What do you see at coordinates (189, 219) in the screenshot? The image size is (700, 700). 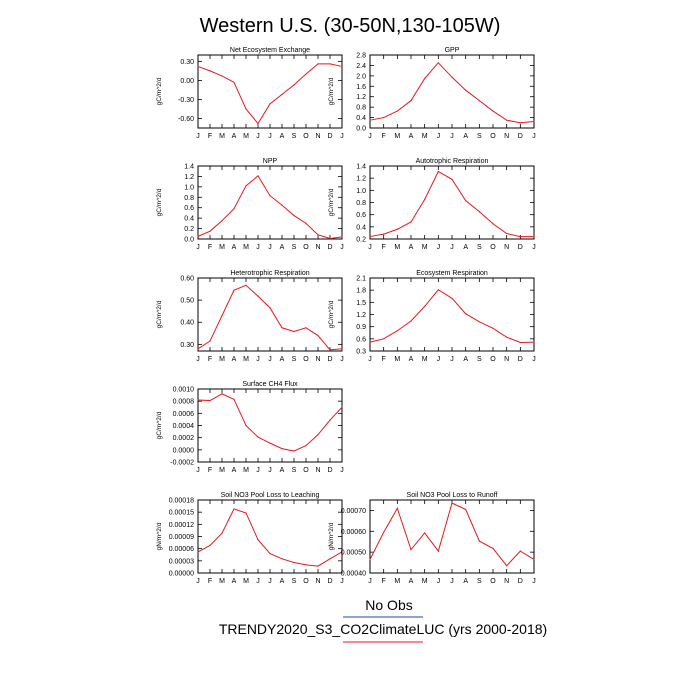 I see `y-tick-label: 0.4` at bounding box center [189, 219].